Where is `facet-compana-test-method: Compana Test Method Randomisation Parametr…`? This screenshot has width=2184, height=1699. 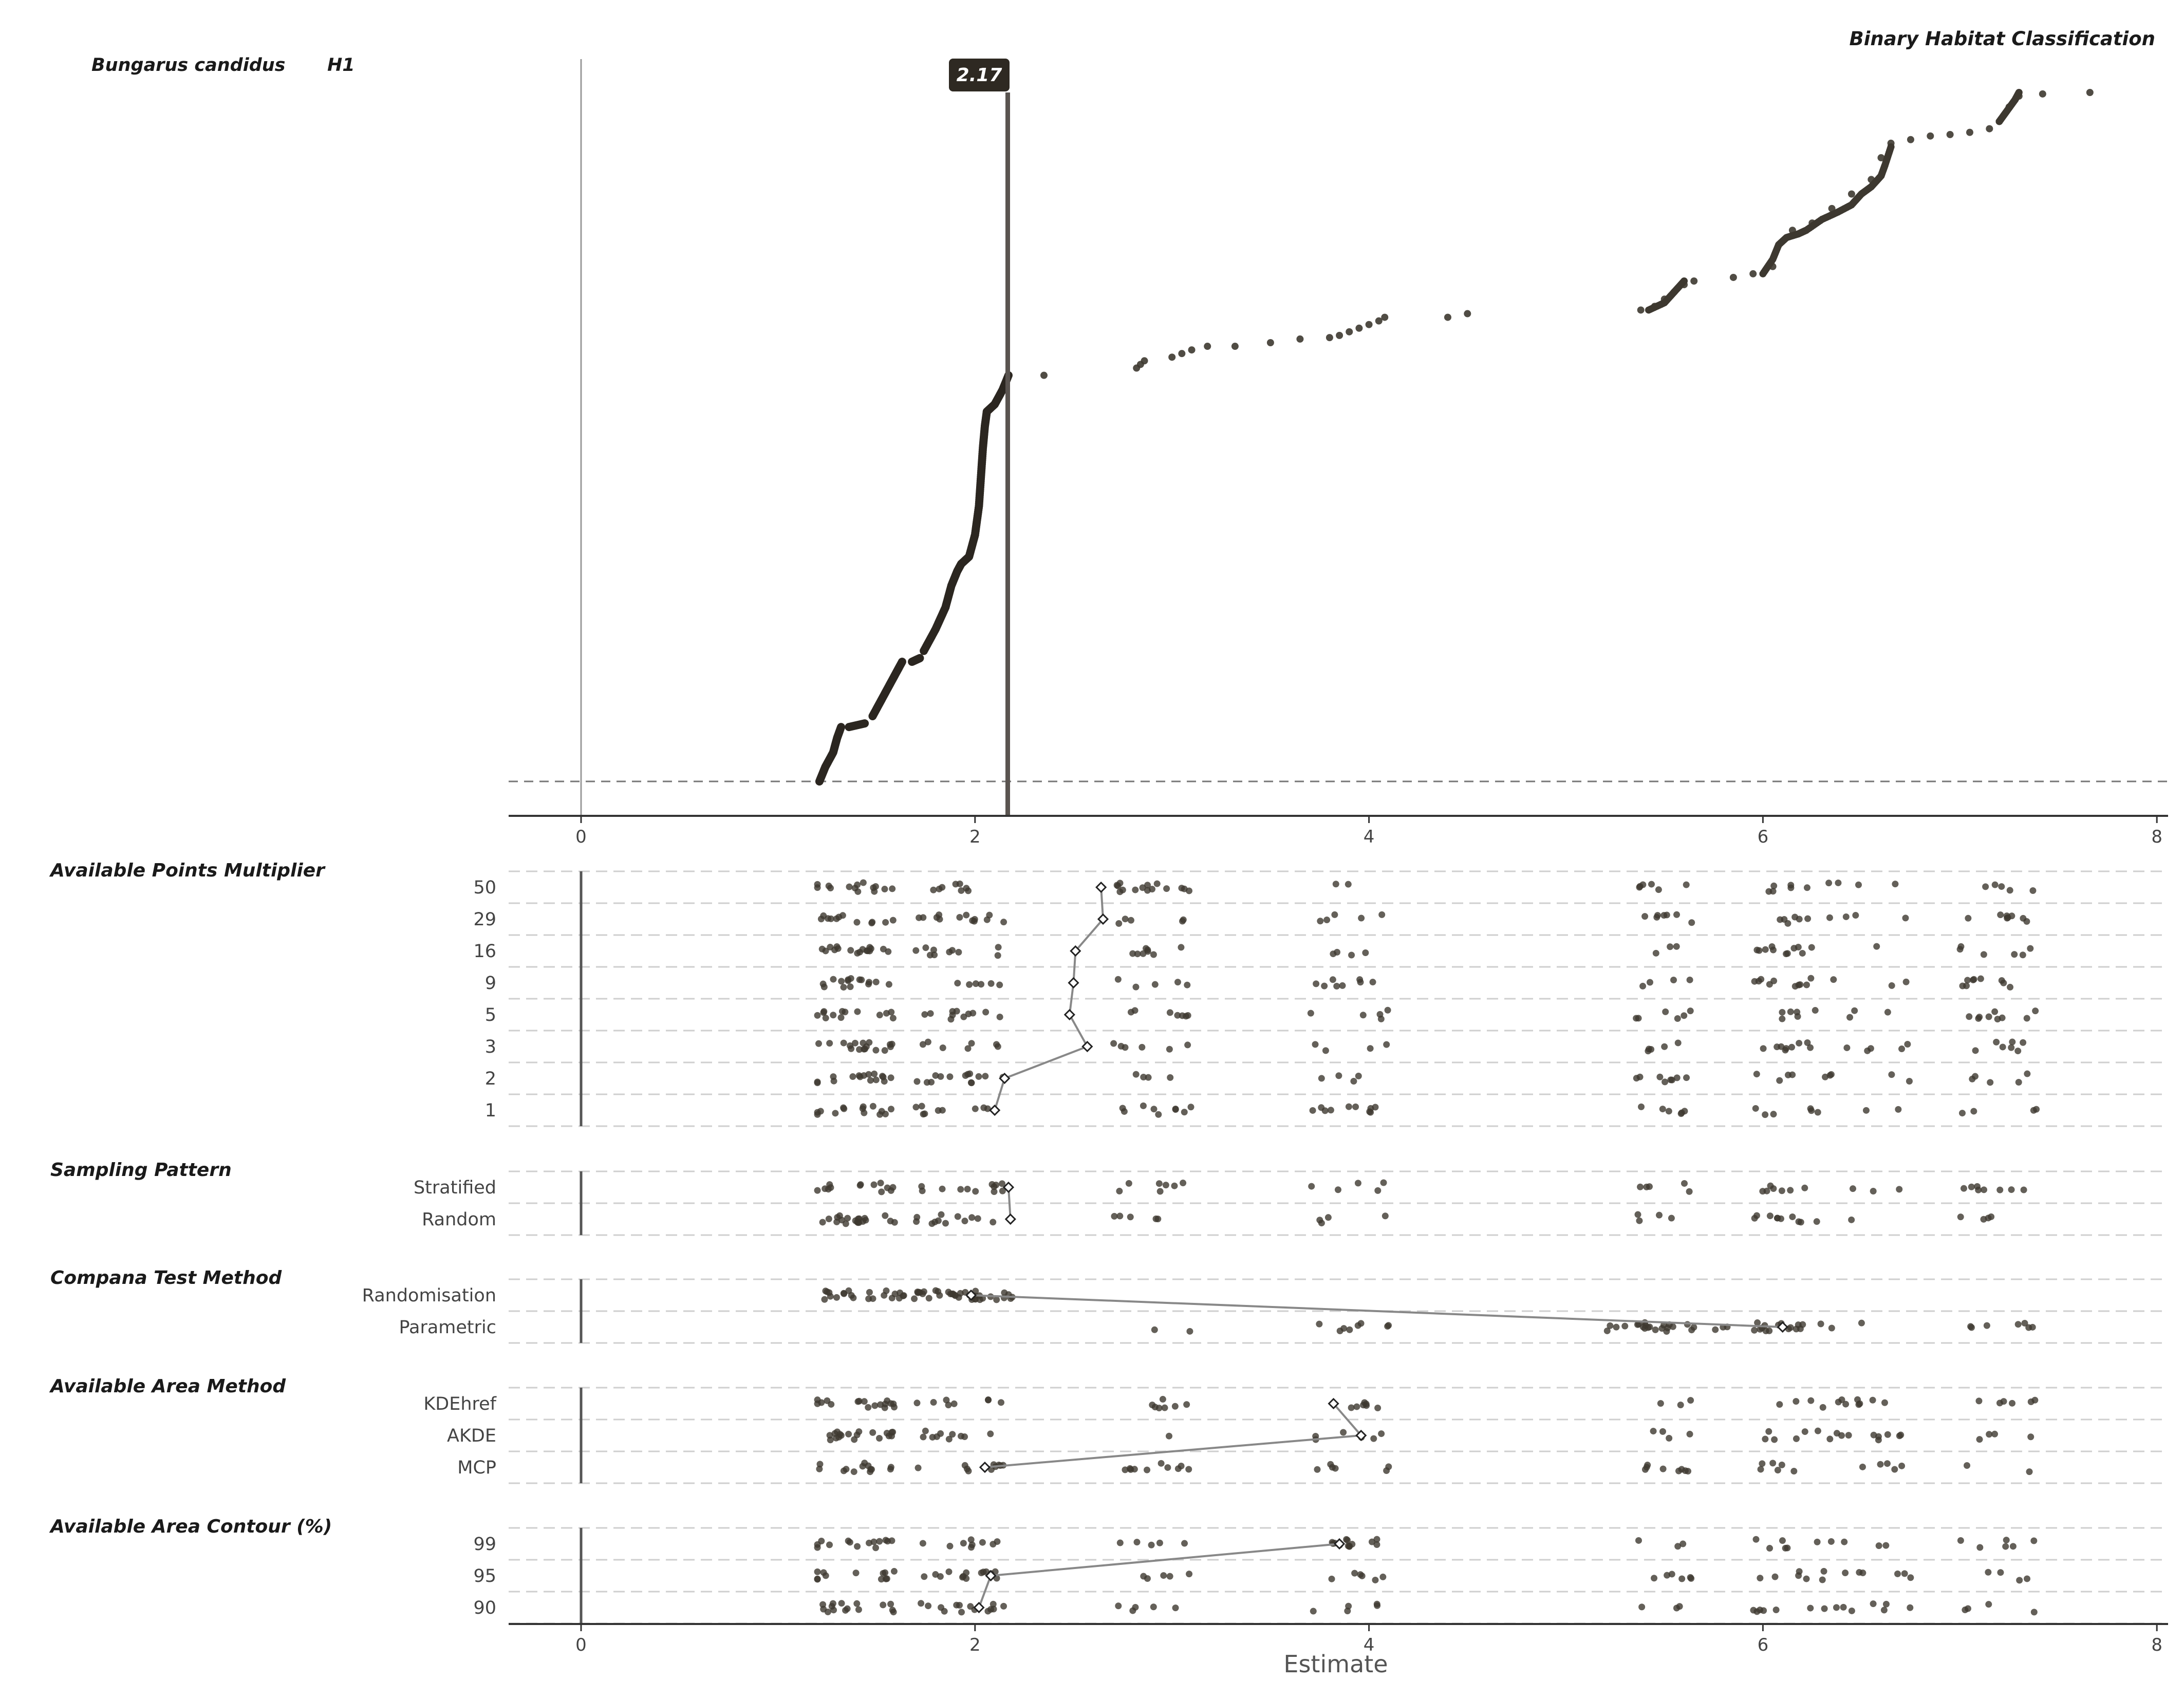 facet-compana-test-method: Compana Test Method Randomisation Parametr… is located at coordinates (1109, 1305).